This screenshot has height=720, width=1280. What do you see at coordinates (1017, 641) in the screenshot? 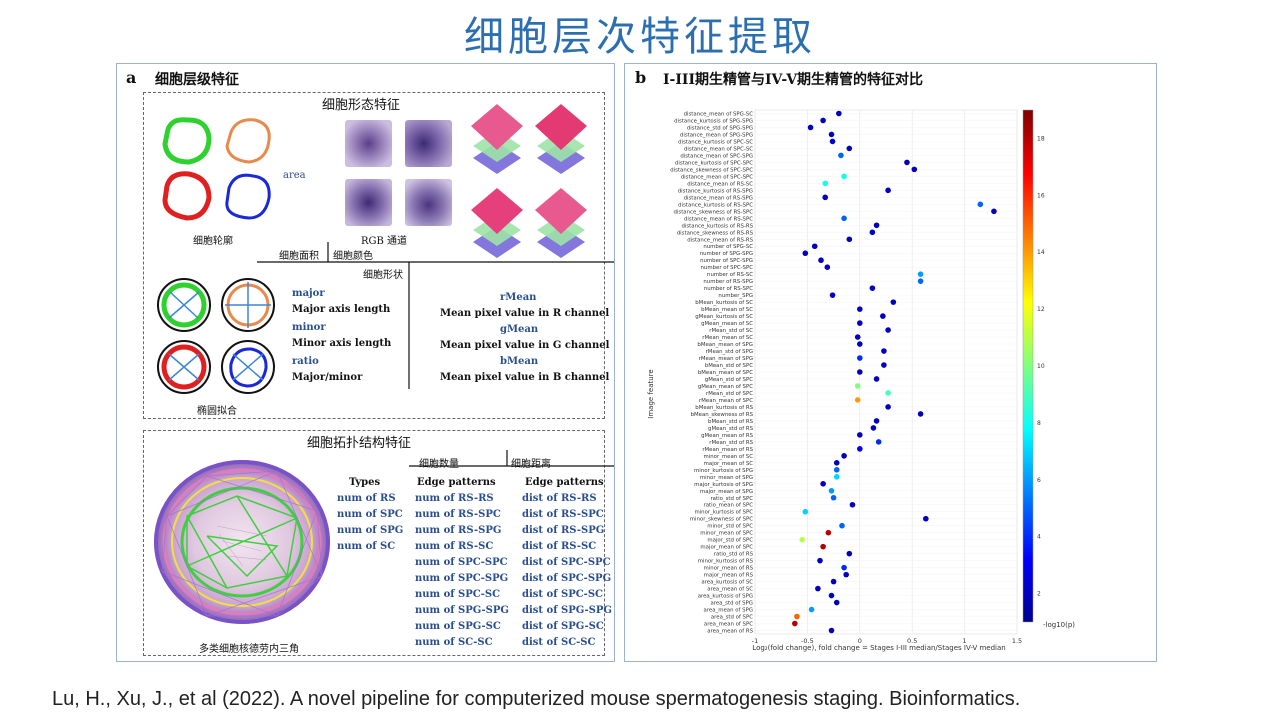
I see `x-tick-label: 1.5` at bounding box center [1017, 641].